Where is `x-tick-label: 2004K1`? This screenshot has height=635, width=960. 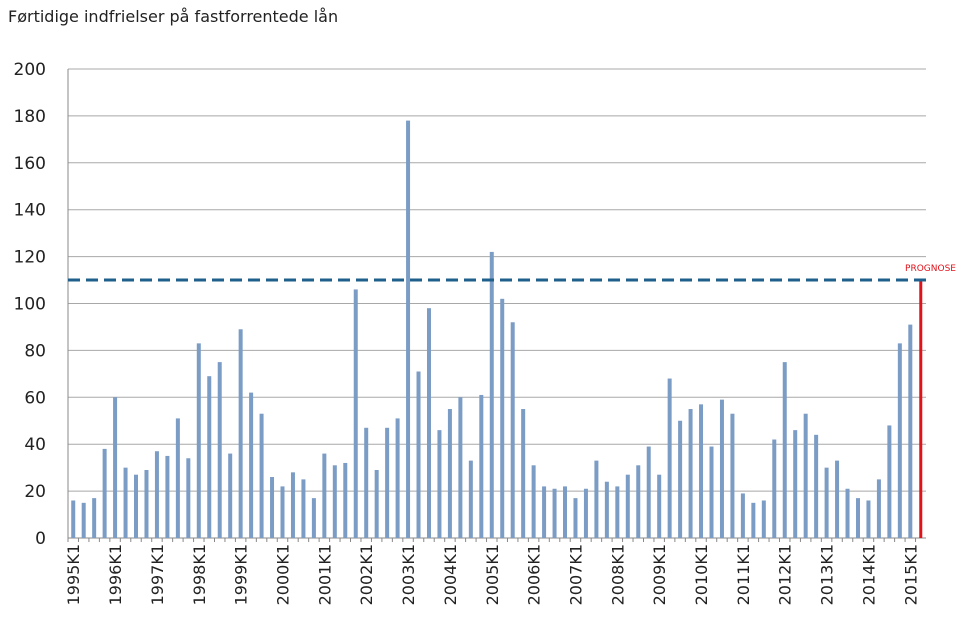 x-tick-label: 2004K1 is located at coordinates (450, 574).